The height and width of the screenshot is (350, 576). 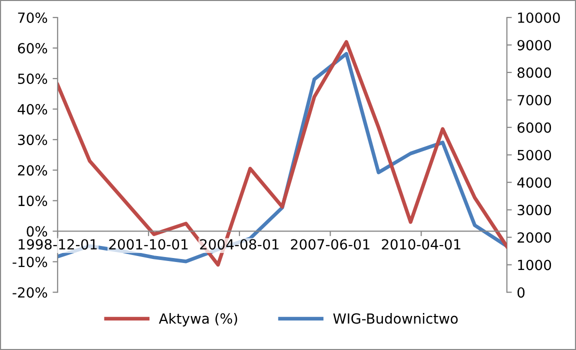 I want to click on y-tick-label: -10%, so click(x=30, y=262).